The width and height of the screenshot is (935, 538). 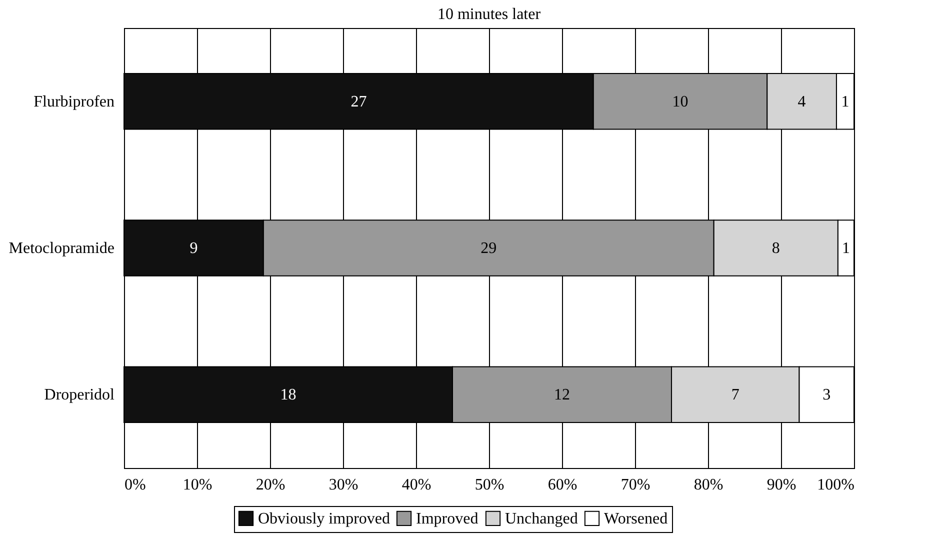 What do you see at coordinates (541, 519) in the screenshot?
I see `legend-label: Unchanged` at bounding box center [541, 519].